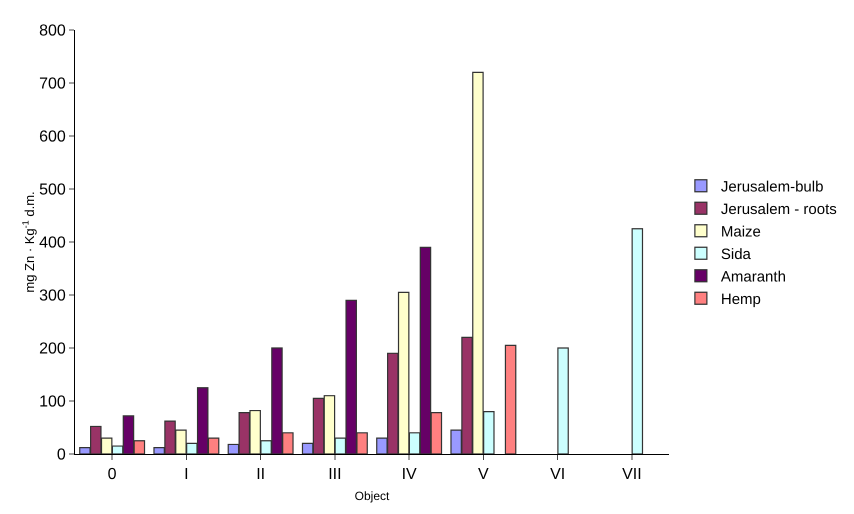  What do you see at coordinates (52, 31) in the screenshot?
I see `y-tick-label: 800` at bounding box center [52, 31].